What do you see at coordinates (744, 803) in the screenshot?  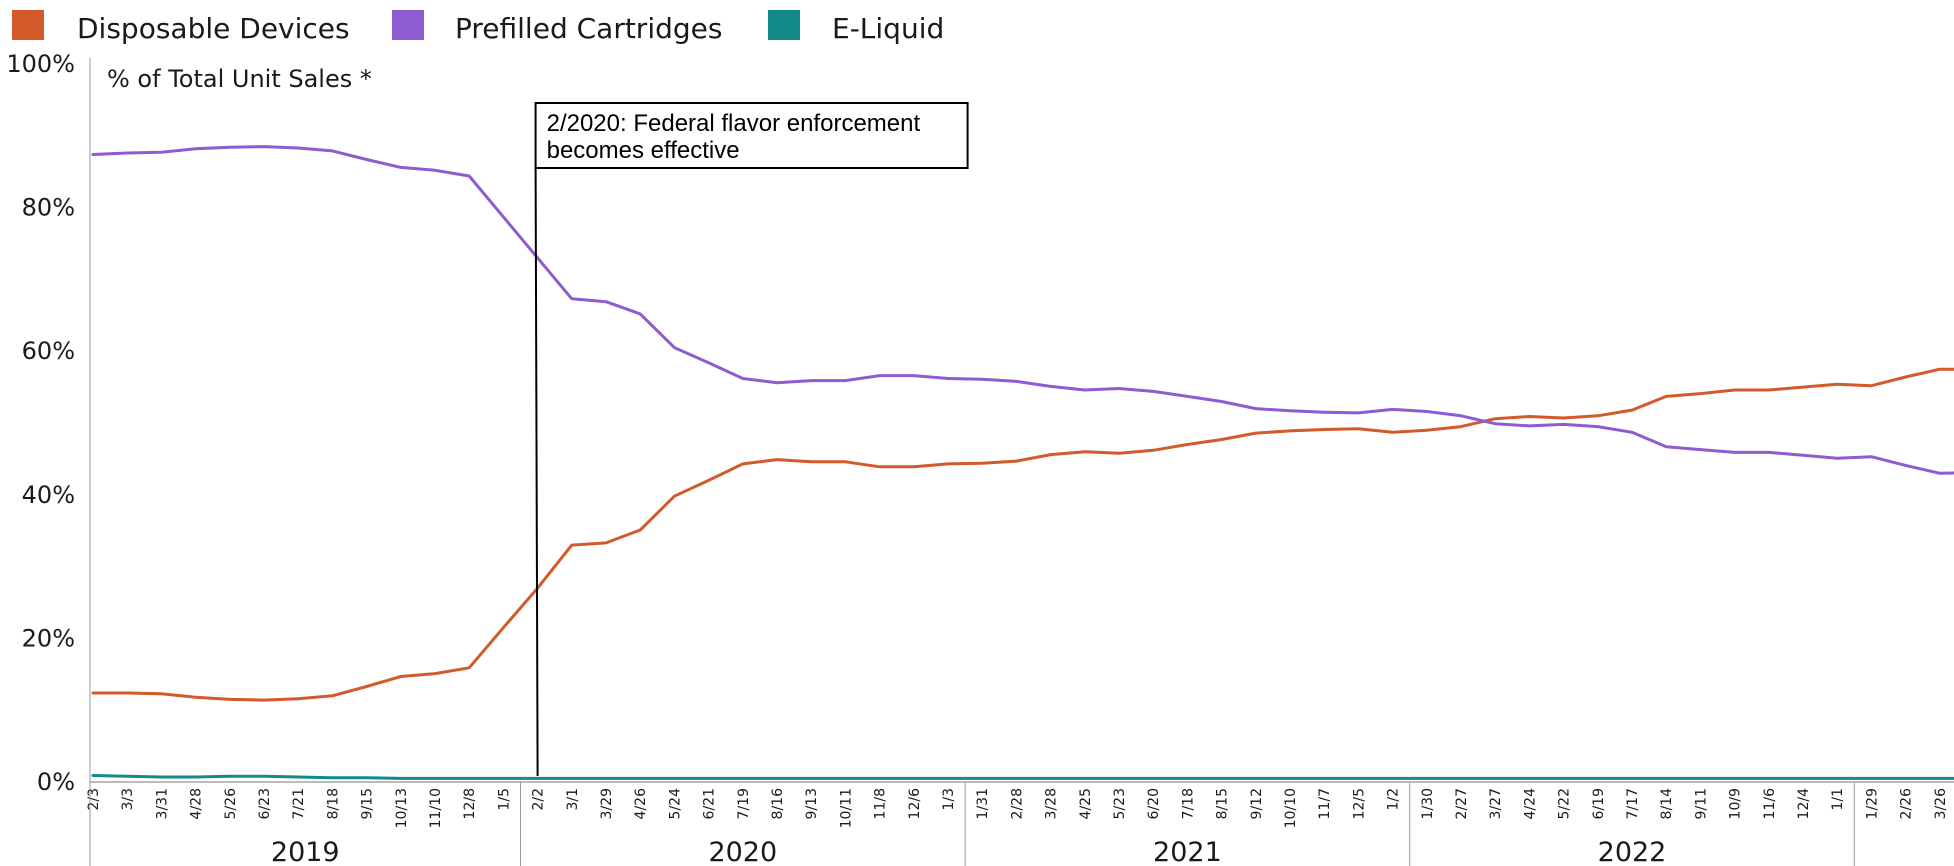 I see `x-tick-label: 7/19` at bounding box center [744, 803].